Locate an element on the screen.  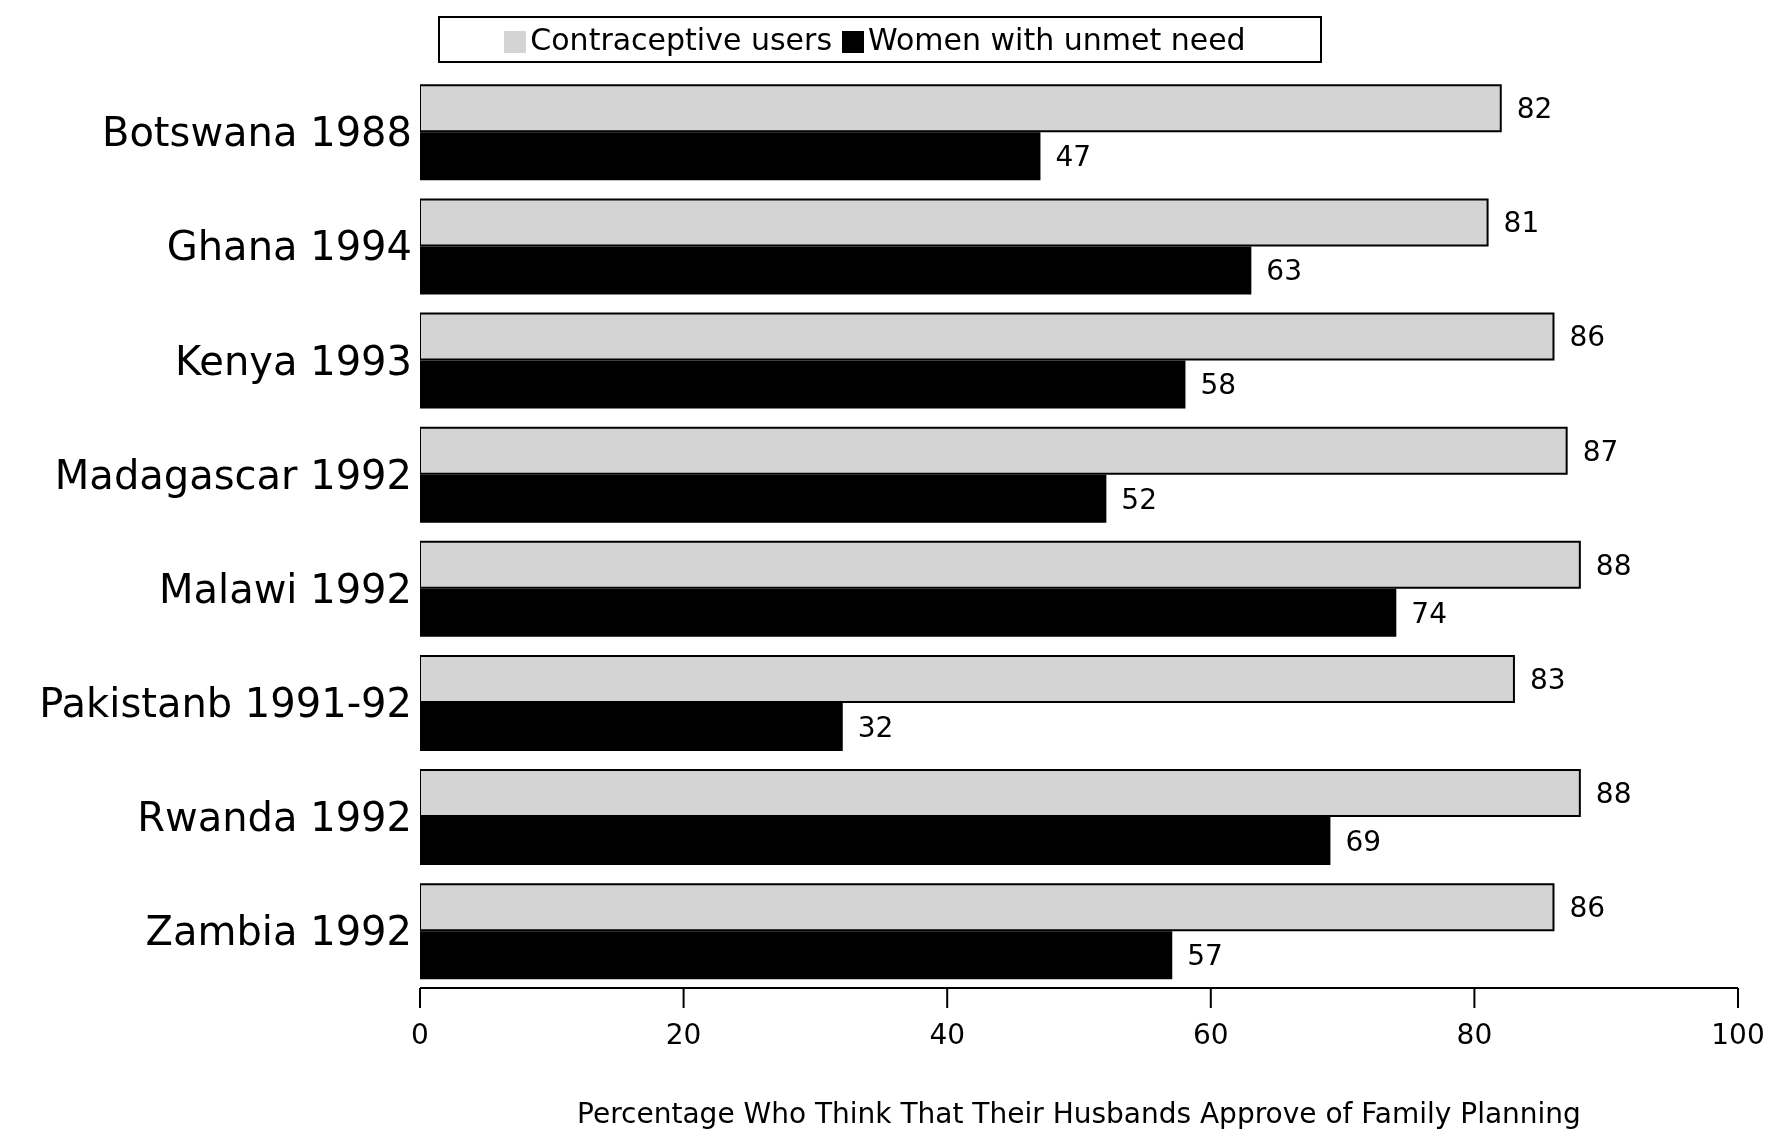
data-label: 47 is located at coordinates (1073, 157).